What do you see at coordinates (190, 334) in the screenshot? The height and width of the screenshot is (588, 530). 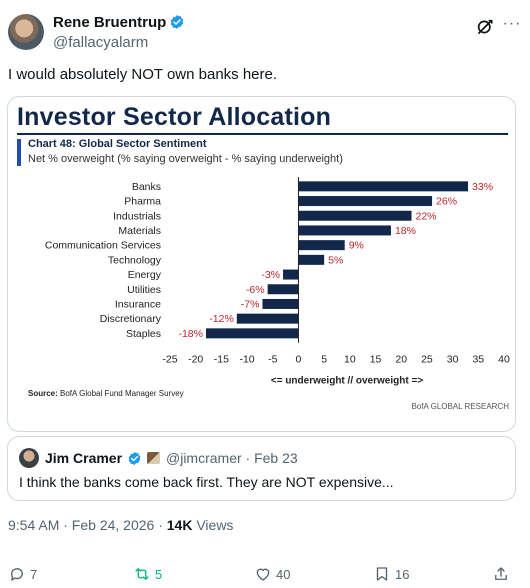 I see `data-label: -18%` at bounding box center [190, 334].